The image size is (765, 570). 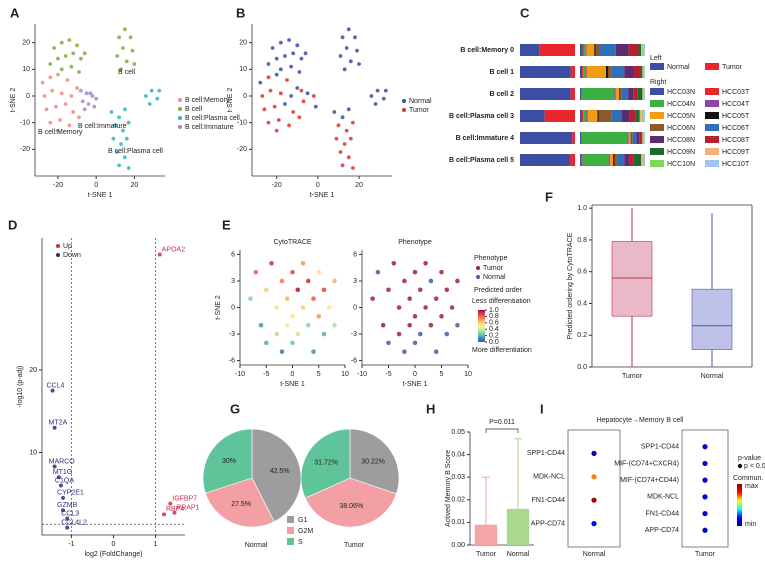 I want to click on slice-label: 31.72%, so click(x=326, y=462).